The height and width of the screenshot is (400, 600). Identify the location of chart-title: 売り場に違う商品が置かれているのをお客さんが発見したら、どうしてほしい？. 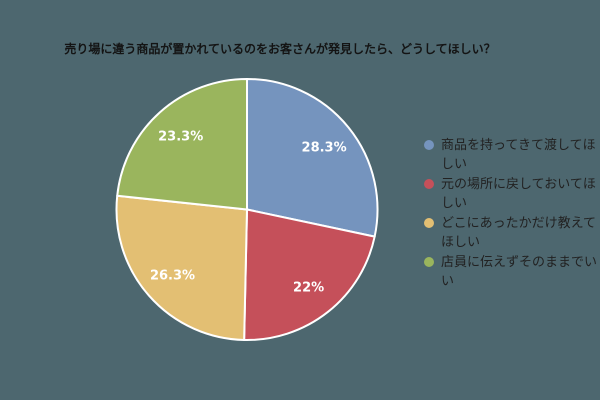
(280, 49).